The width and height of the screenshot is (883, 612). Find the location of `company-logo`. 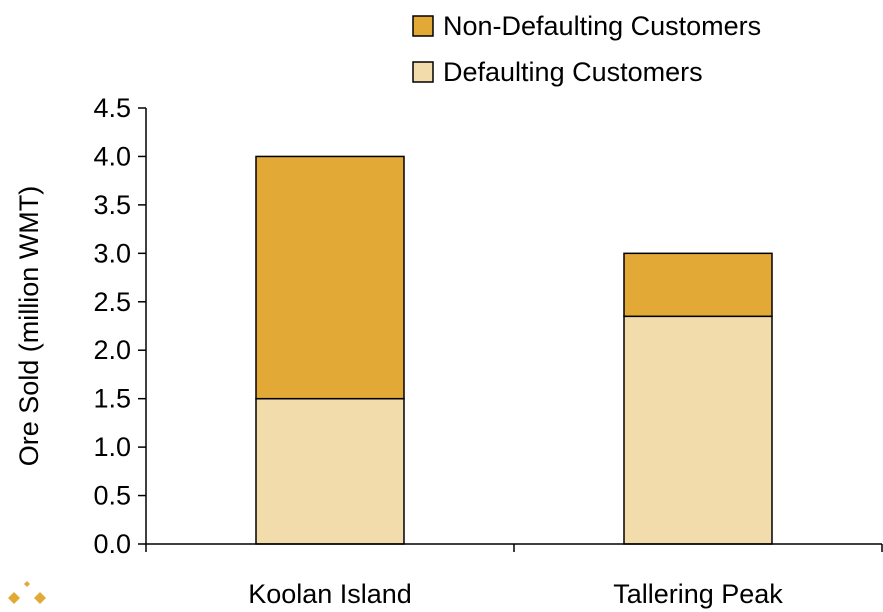

company-logo is located at coordinates (27, 592).